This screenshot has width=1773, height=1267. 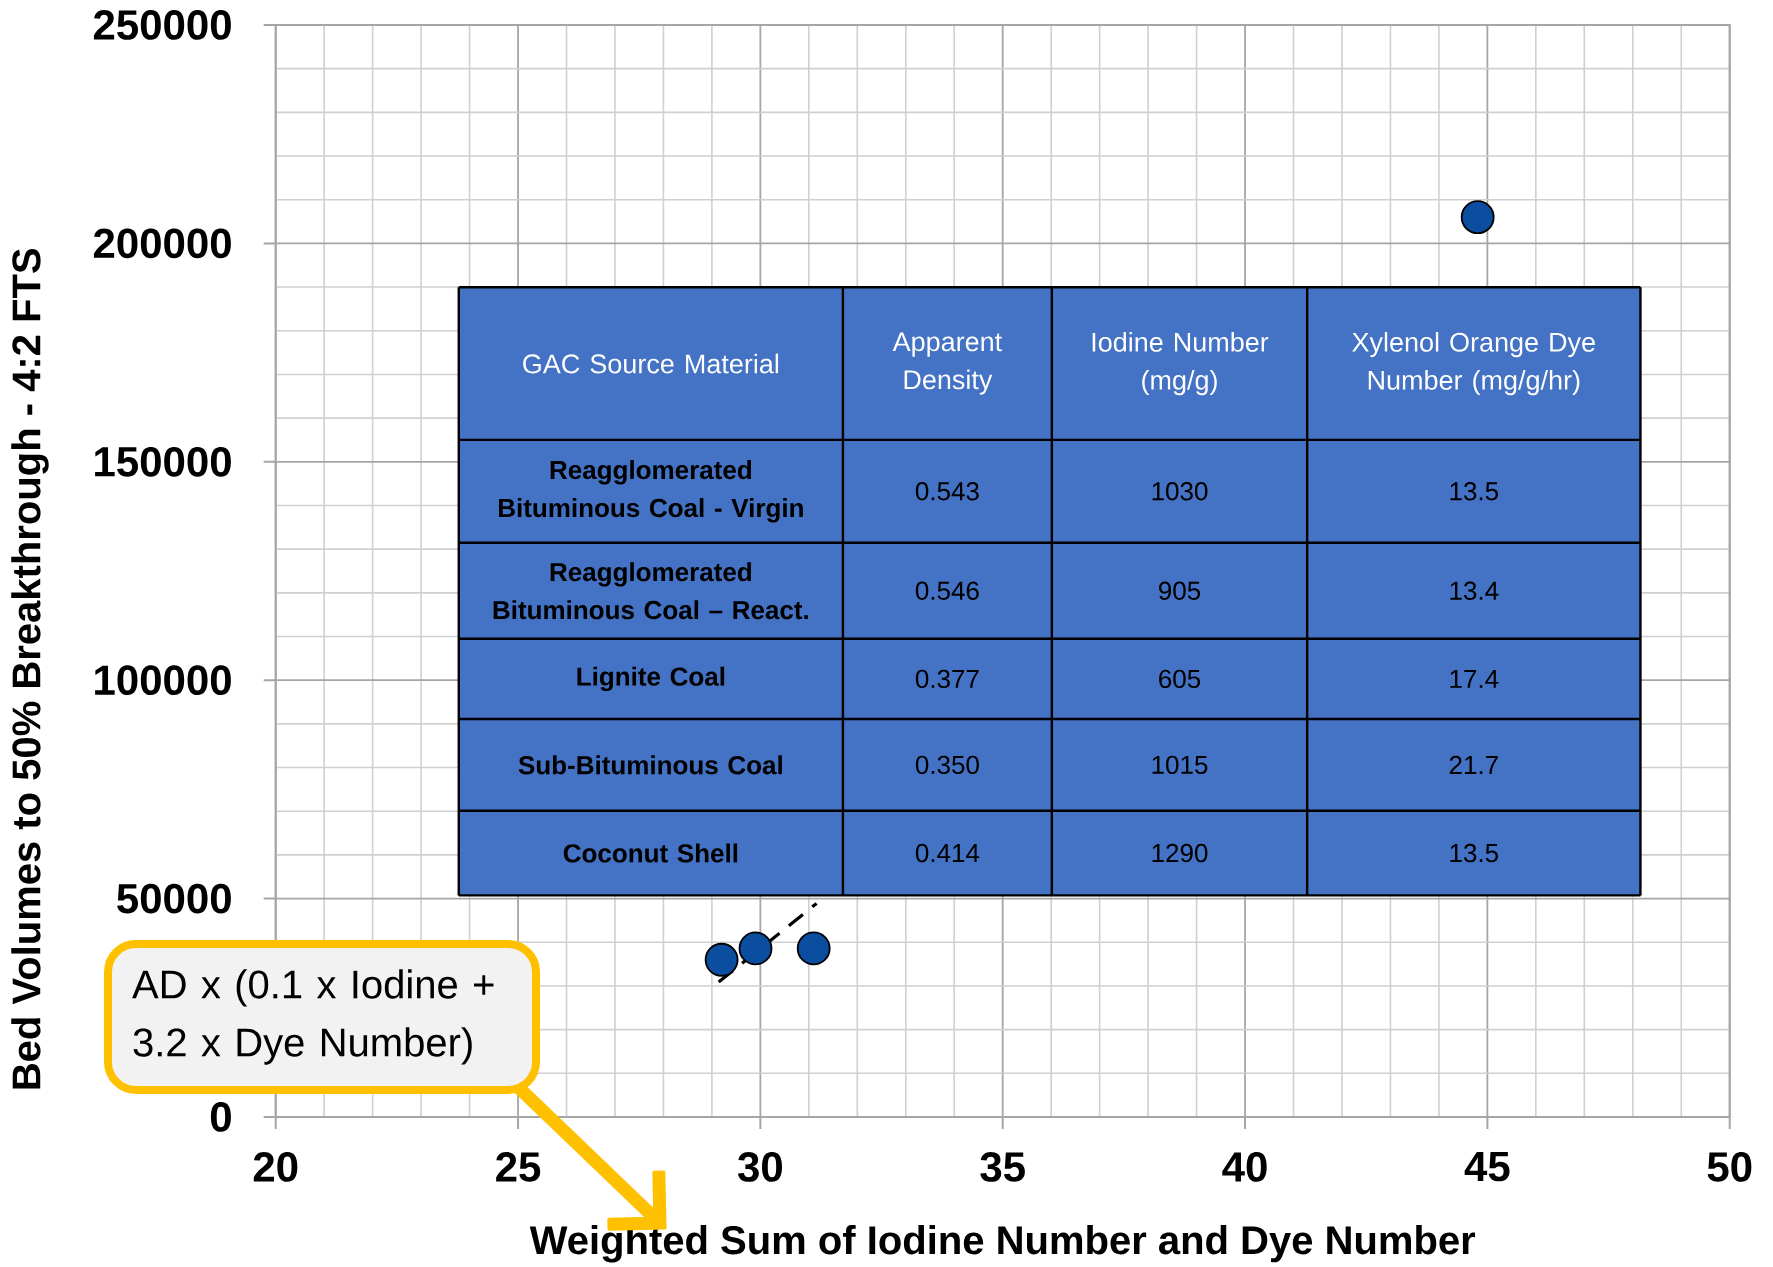 What do you see at coordinates (651, 679) in the screenshot?
I see `annotation: Lignite Coal` at bounding box center [651, 679].